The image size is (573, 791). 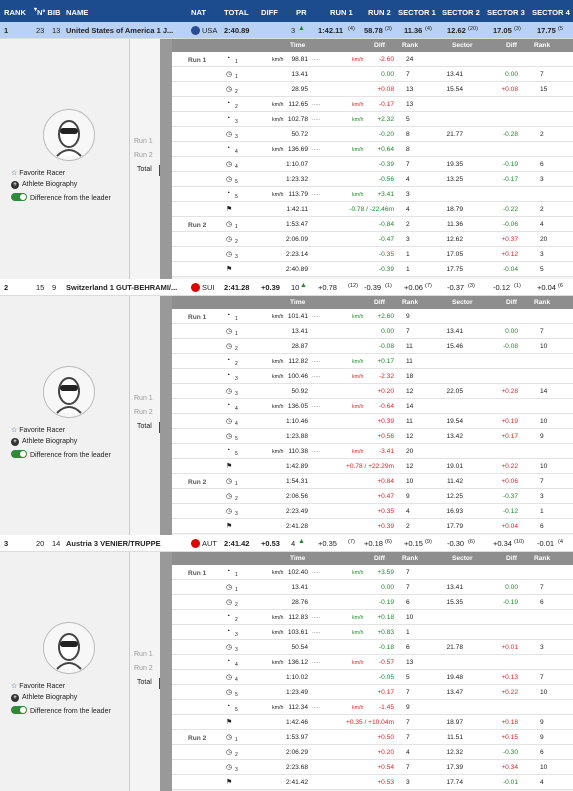 I want to click on split-time: 100.46, so click(x=298, y=376).